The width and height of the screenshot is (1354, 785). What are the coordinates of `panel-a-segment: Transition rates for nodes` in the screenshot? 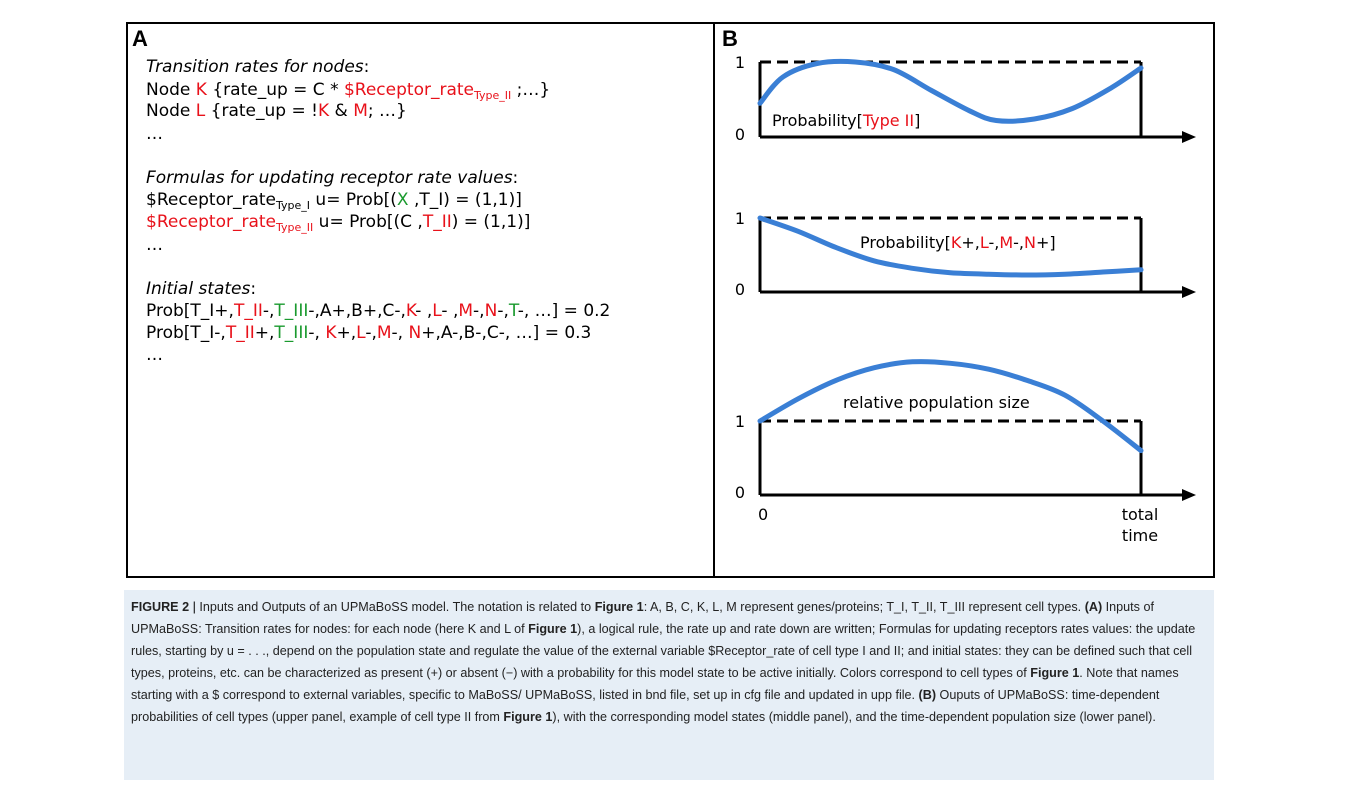 It's located at (255, 67).